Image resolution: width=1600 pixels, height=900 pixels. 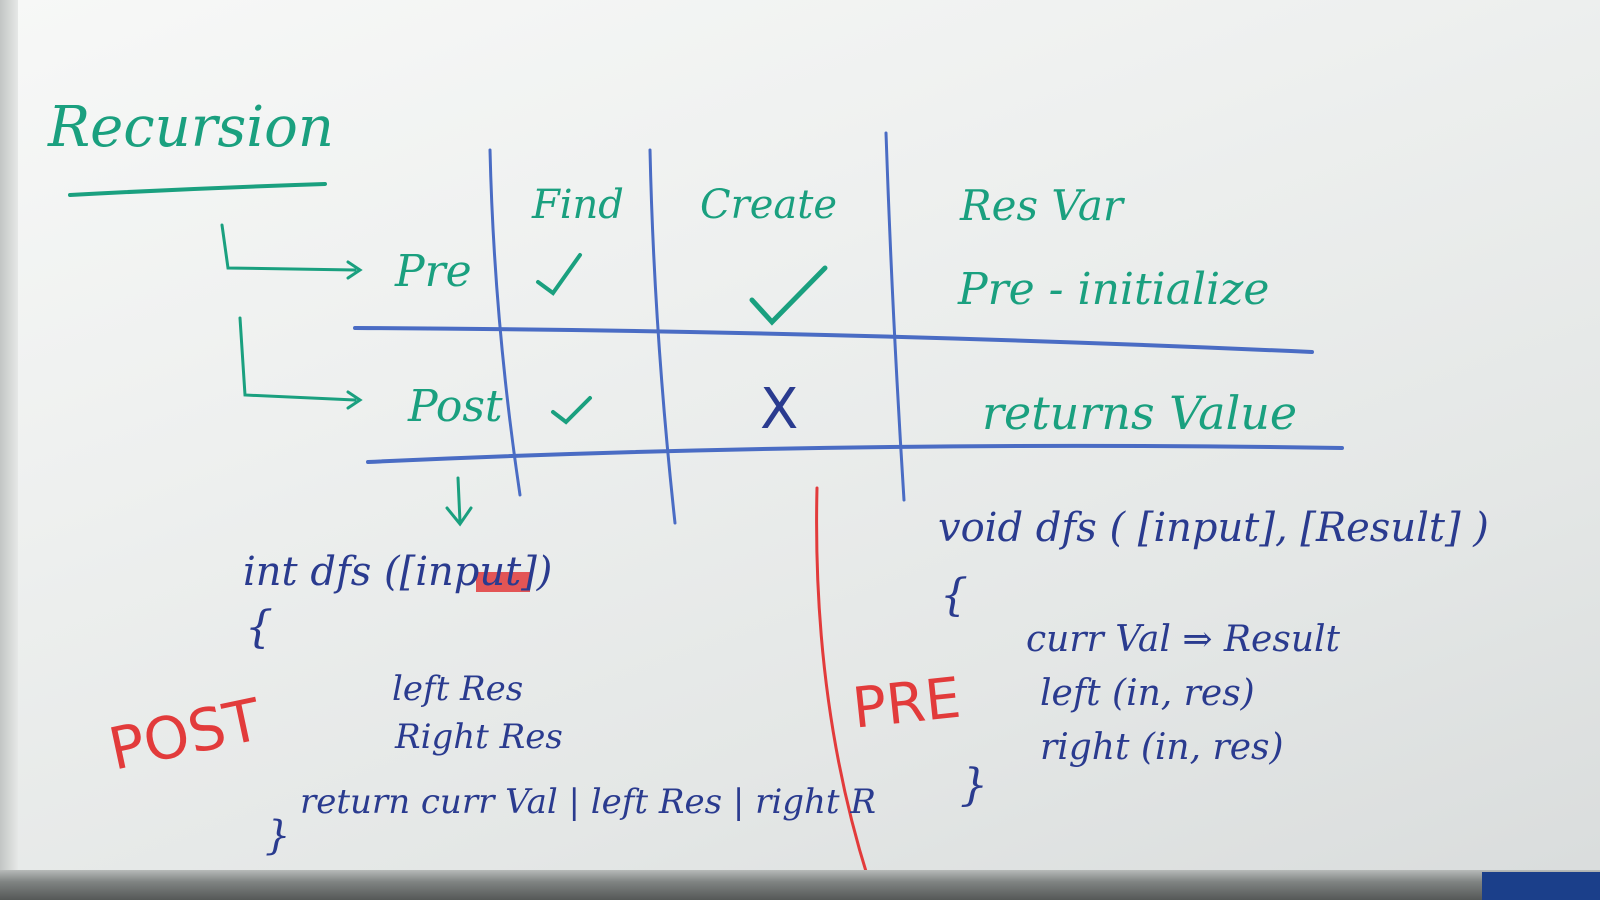 I want to click on cell-pre-res-var: Pre - initialize, so click(x=1114, y=289).